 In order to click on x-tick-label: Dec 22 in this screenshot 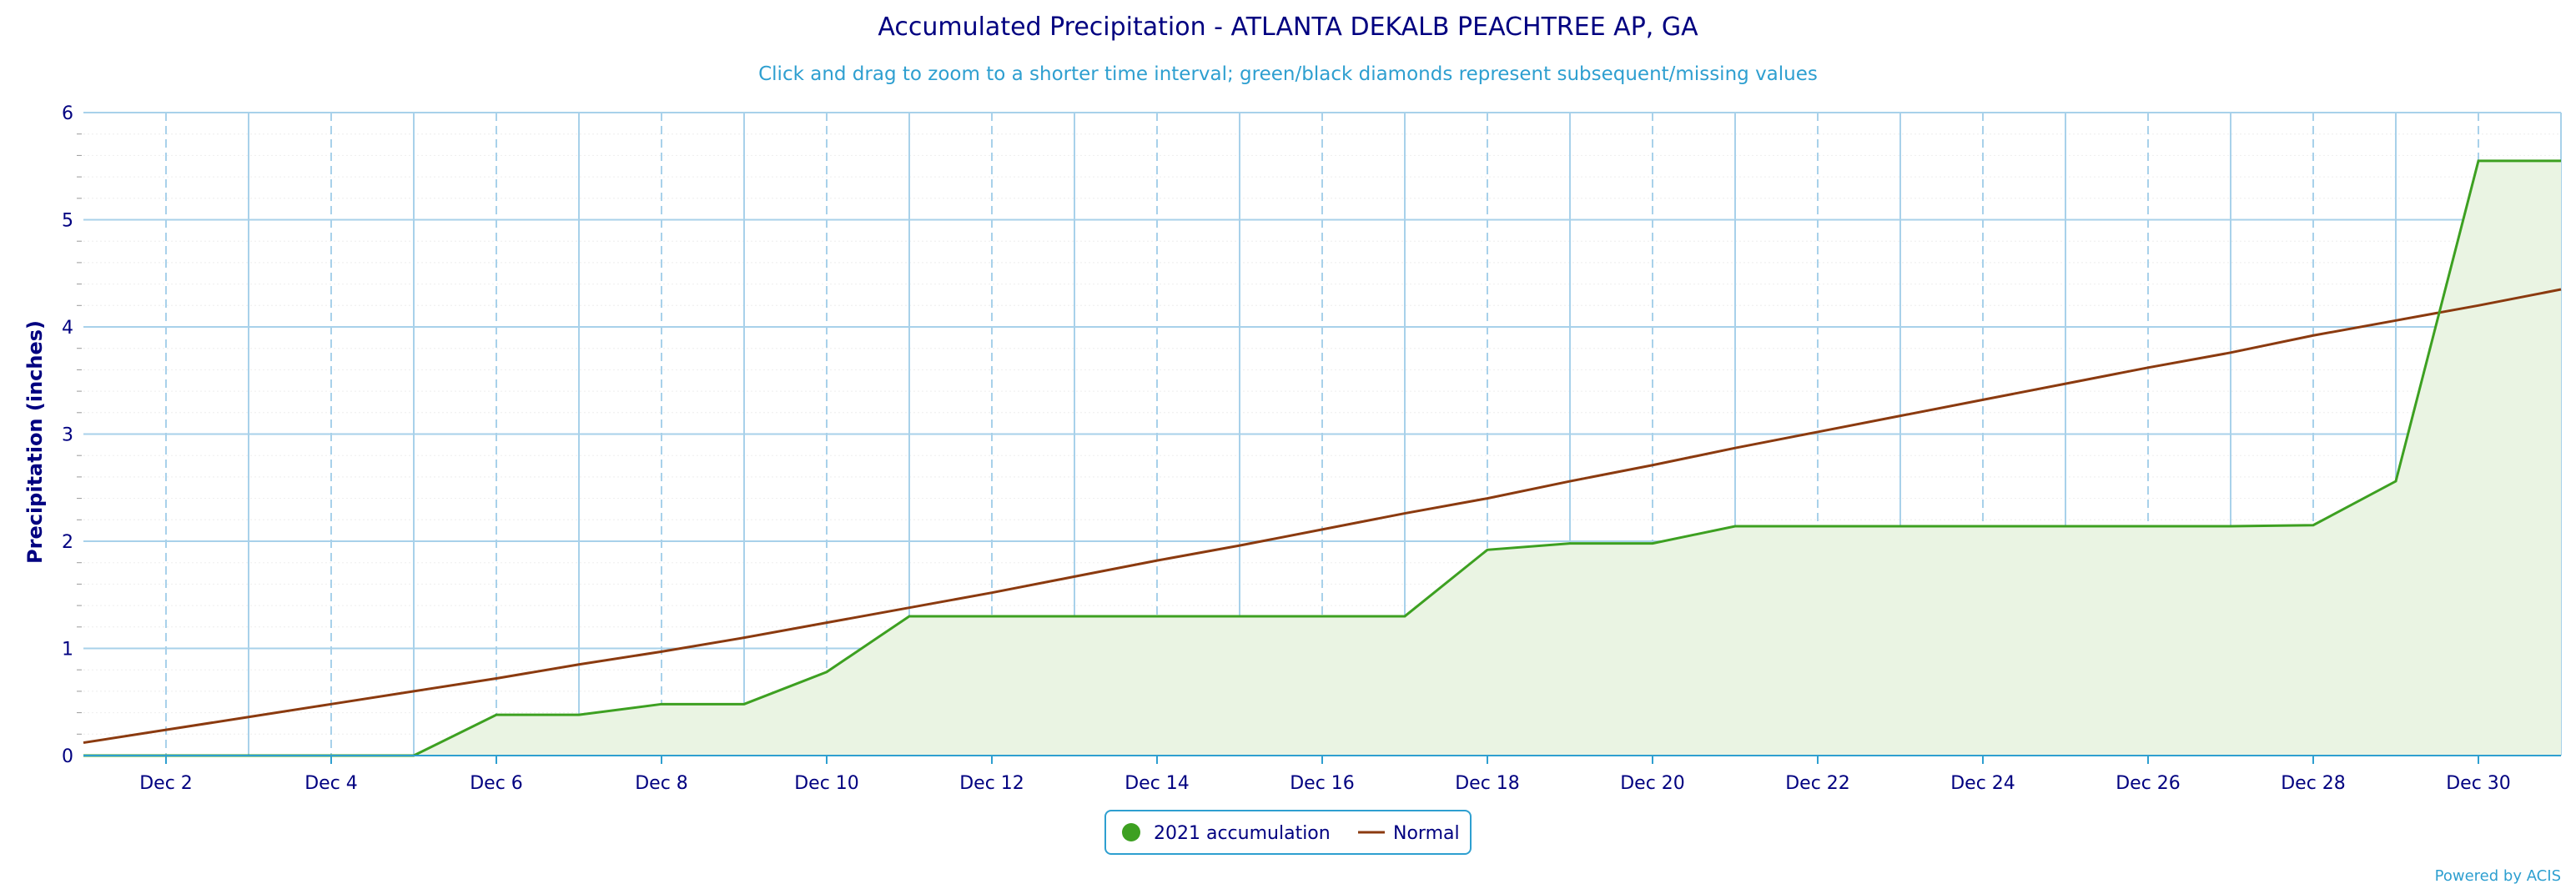, I will do `click(1817, 783)`.